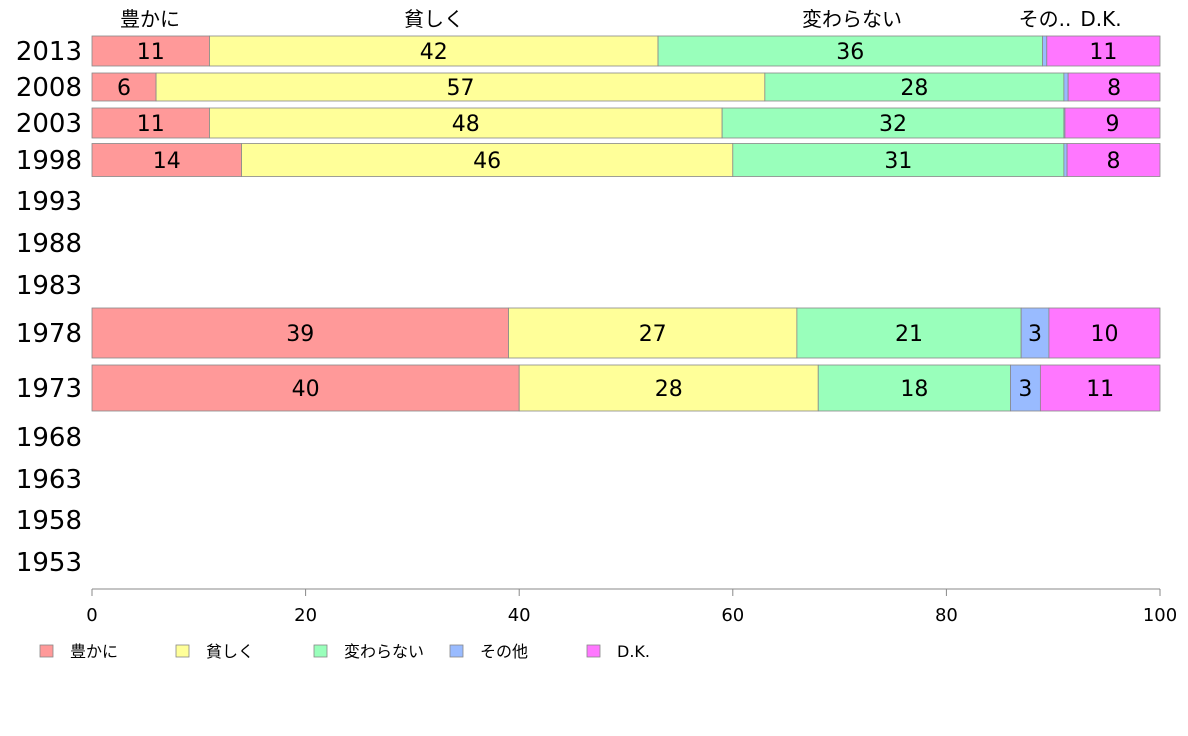  I want to click on bar-label-1973-0: 40, so click(306, 389).